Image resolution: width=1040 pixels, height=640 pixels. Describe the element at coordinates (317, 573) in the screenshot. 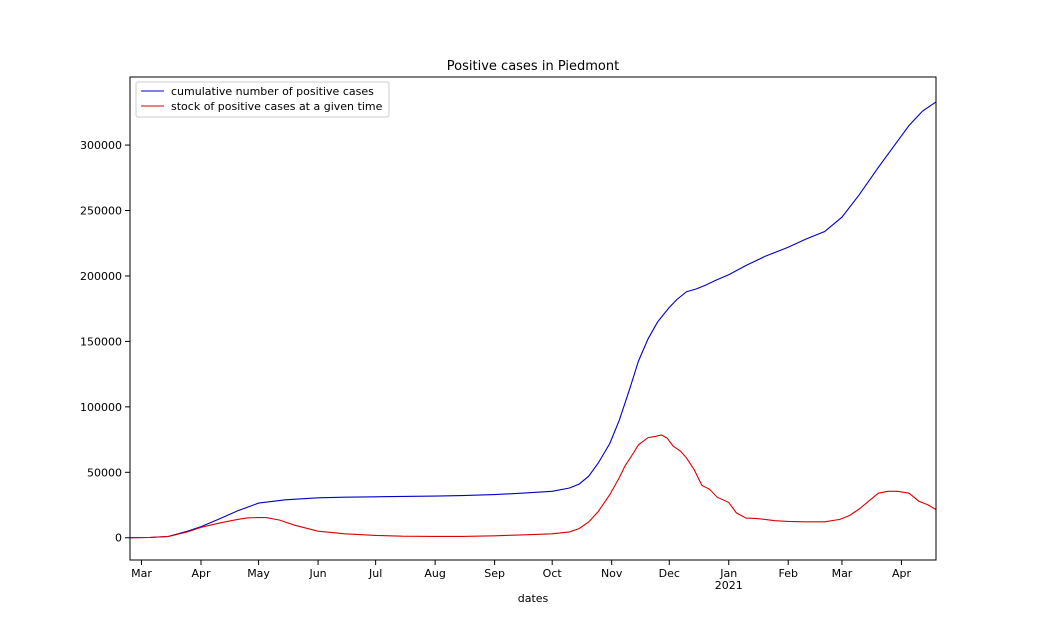

I see `x-tick-label: Jun` at that location.